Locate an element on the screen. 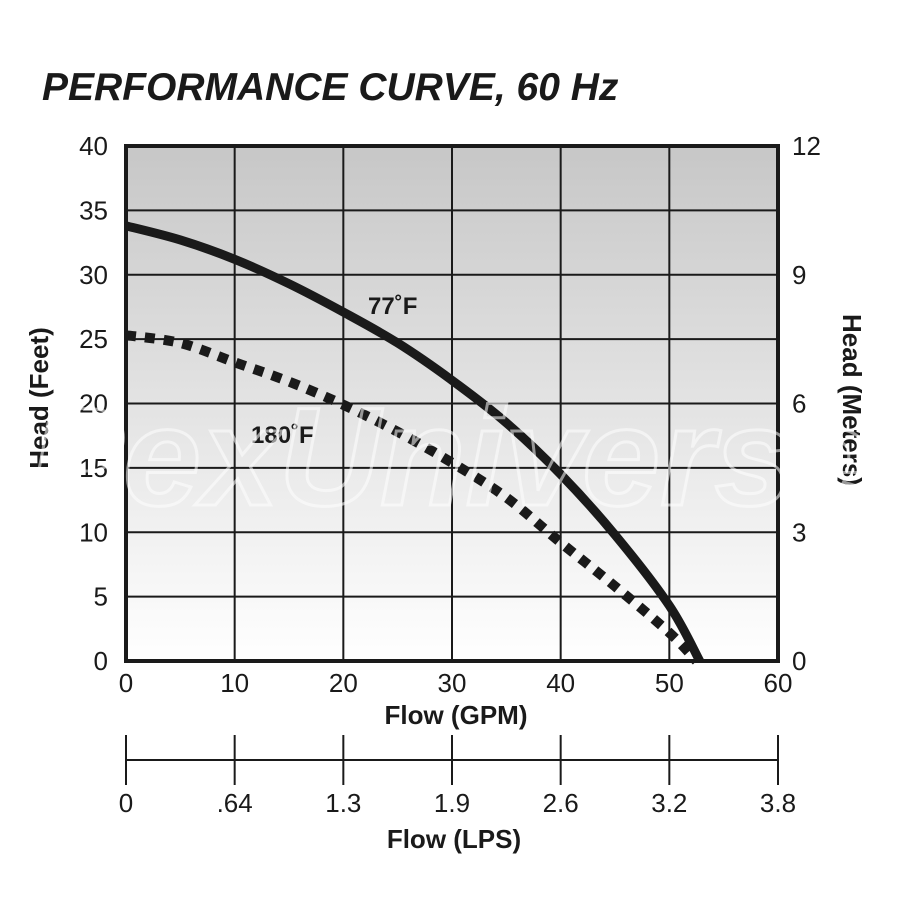  x-tick-label: 60 is located at coordinates (778, 683).